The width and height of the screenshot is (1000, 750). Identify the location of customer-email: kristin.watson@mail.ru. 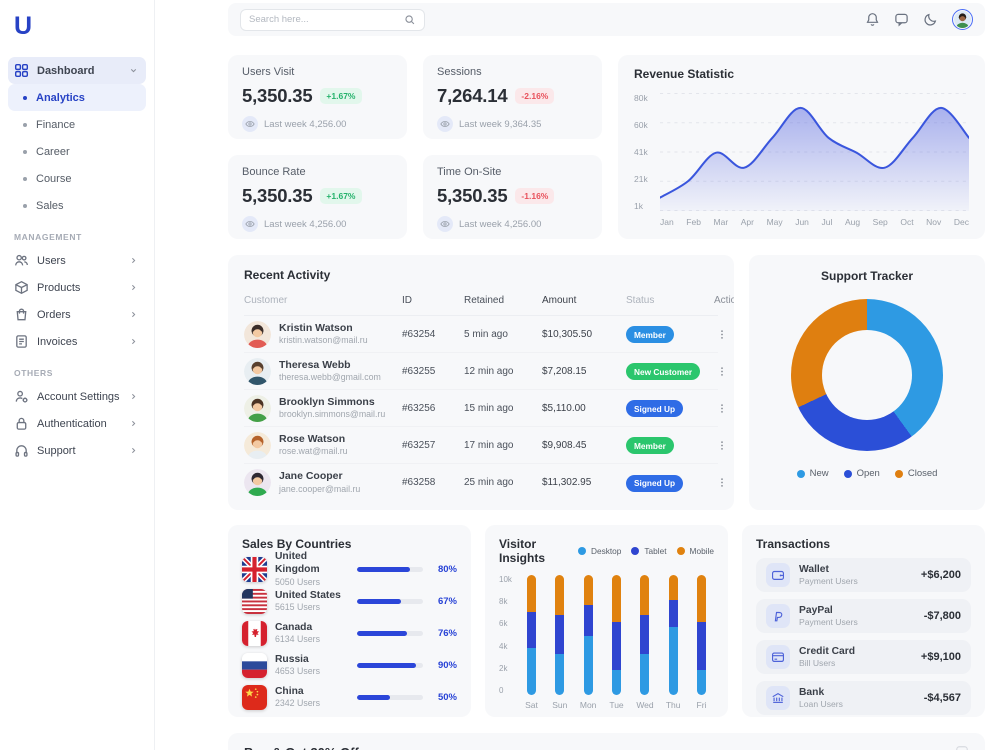
(323, 340).